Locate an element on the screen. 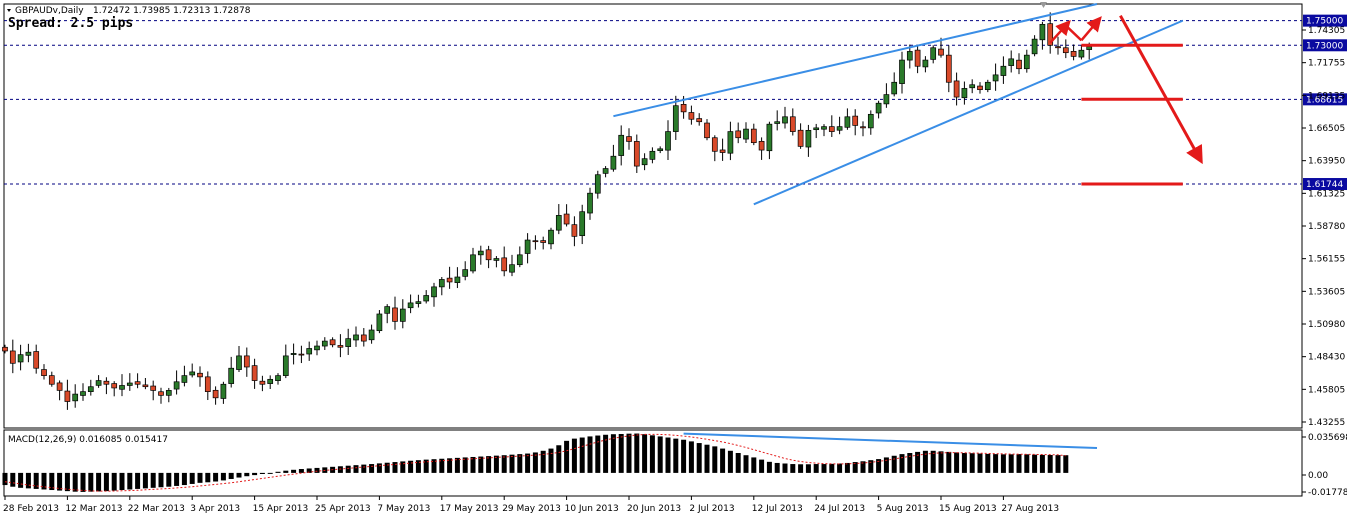 This screenshot has height=517, width=1347. macd-tick-label: 0.035698 is located at coordinates (1327, 438).